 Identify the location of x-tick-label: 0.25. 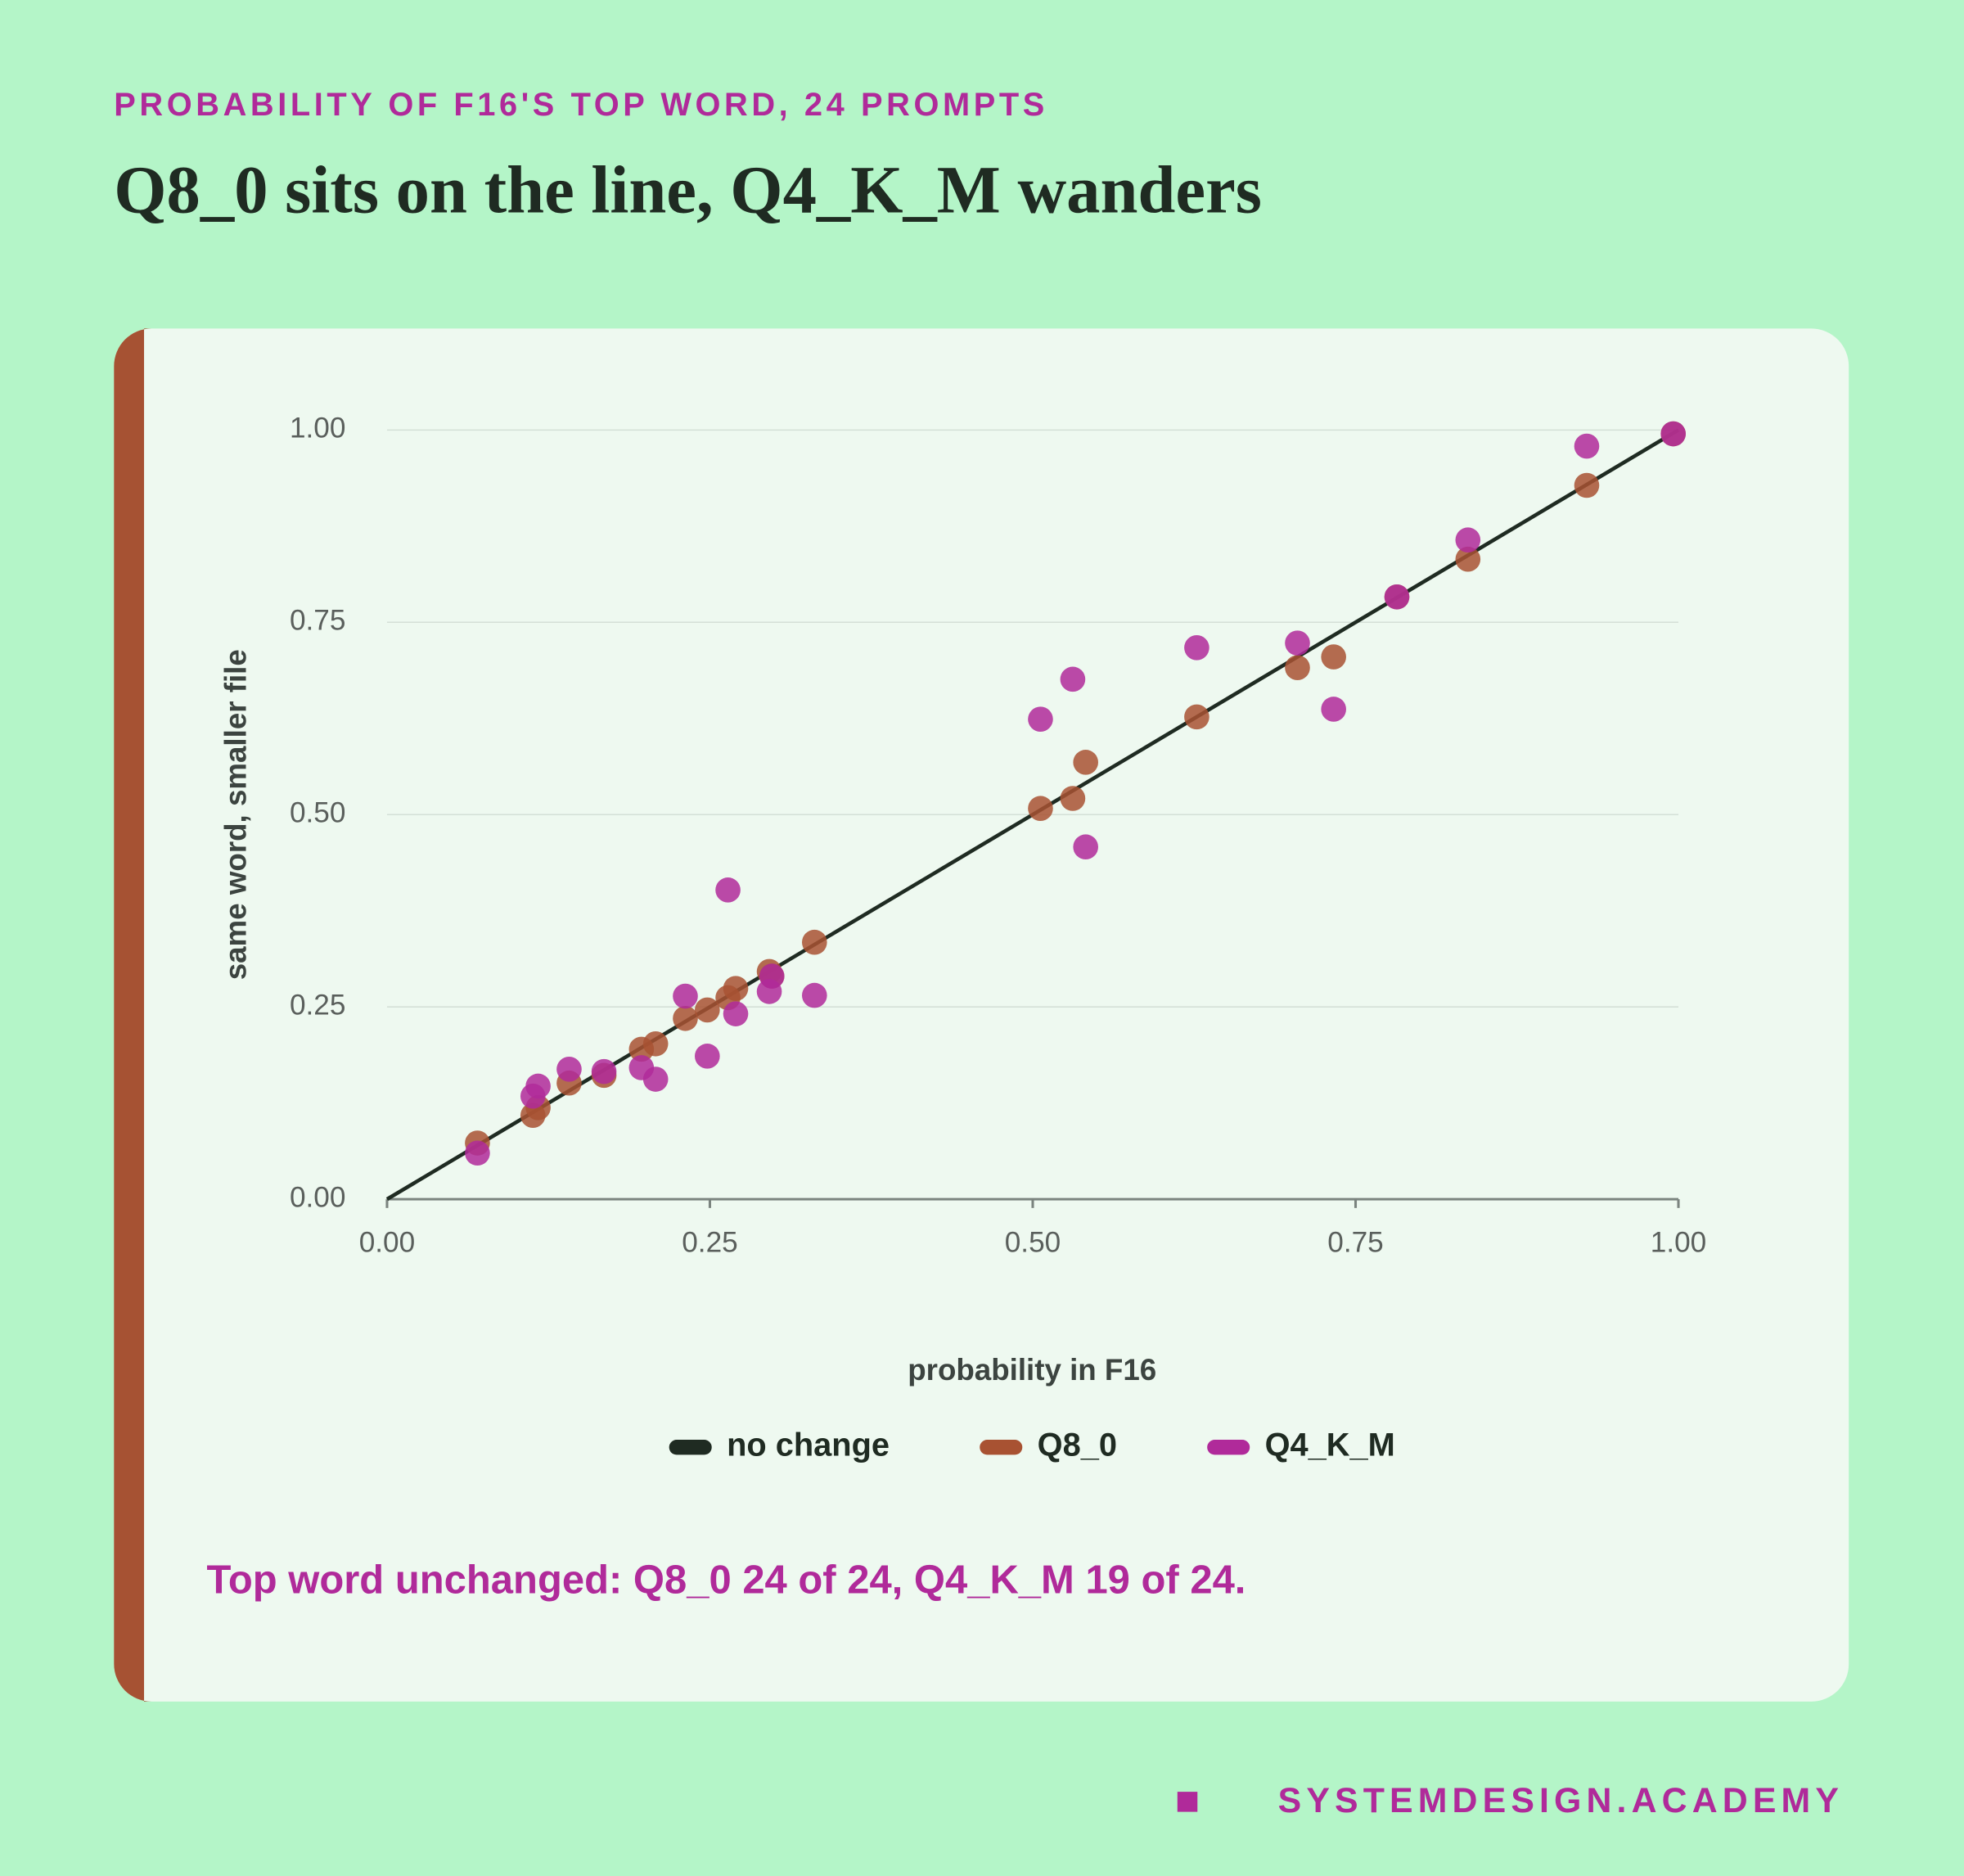
(710, 1243).